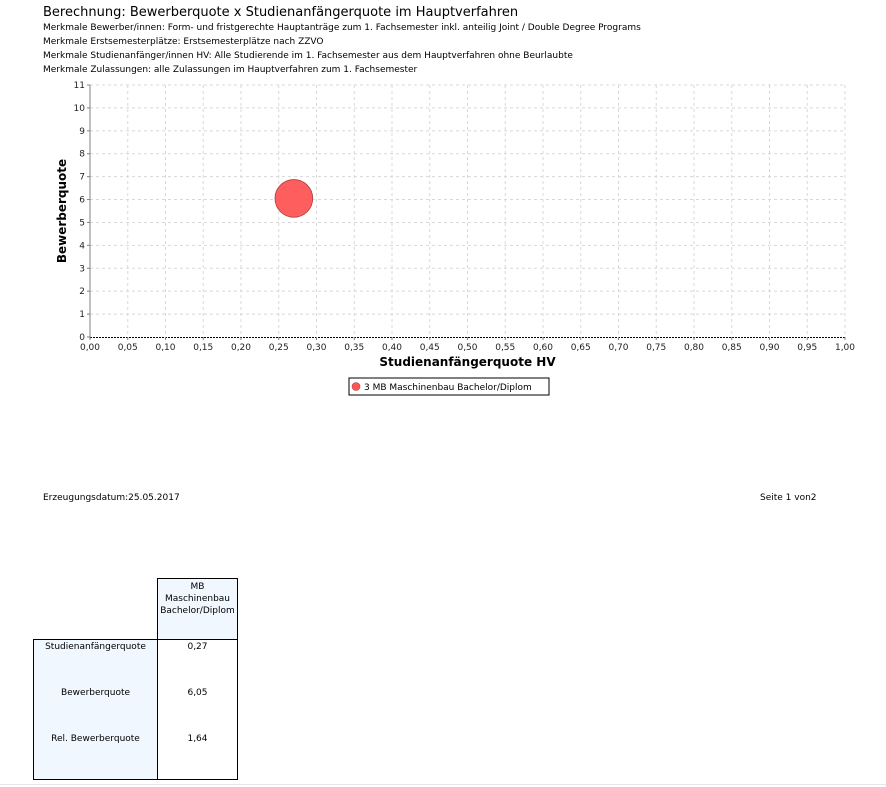  Describe the element at coordinates (62, 211) in the screenshot. I see `y-axis-label: Bewerberquote` at that location.